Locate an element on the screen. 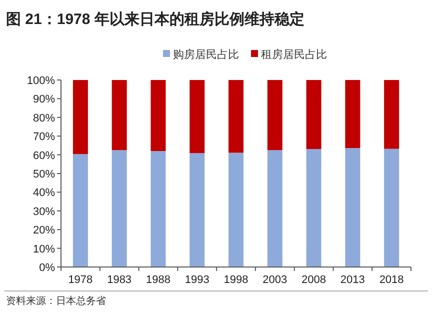 The height and width of the screenshot is (320, 432). y-tick-label: 40% is located at coordinates (44, 193).